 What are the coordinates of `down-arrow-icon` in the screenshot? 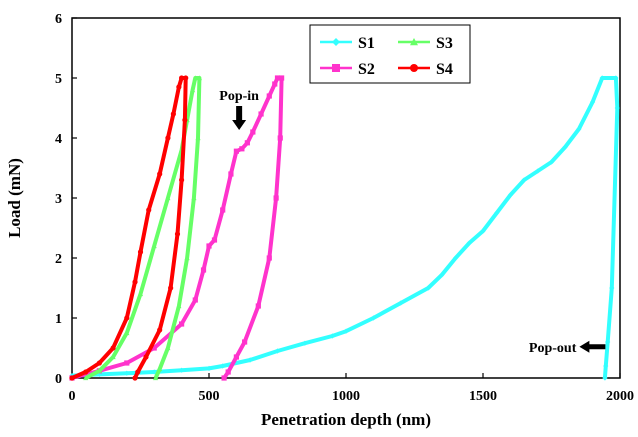 It's located at (239, 118).